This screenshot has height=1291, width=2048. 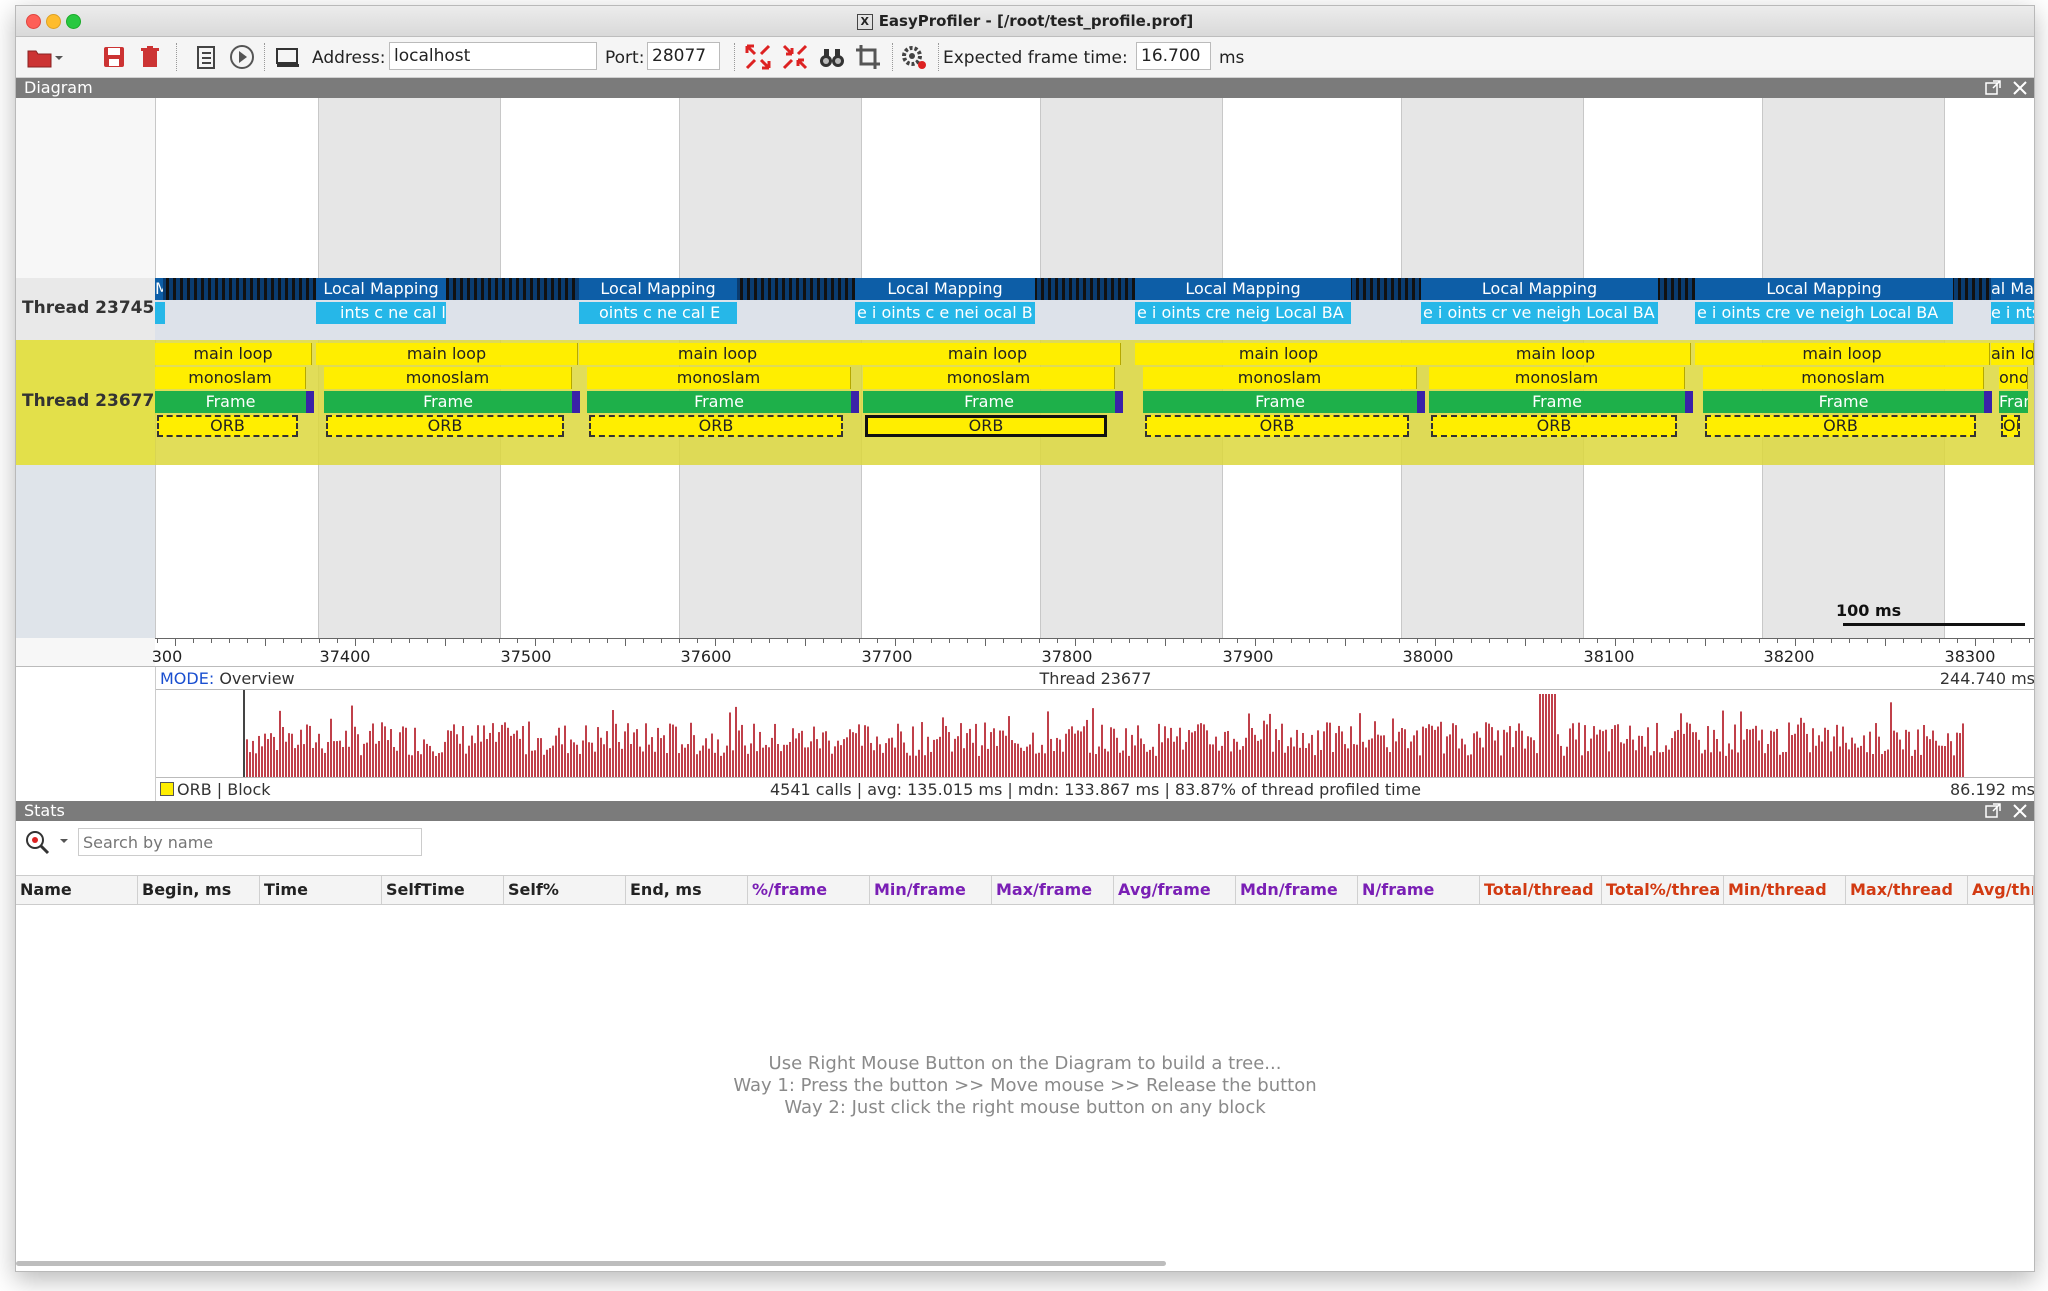 What do you see at coordinates (443, 890) in the screenshot?
I see `column-header: SelfTime` at bounding box center [443, 890].